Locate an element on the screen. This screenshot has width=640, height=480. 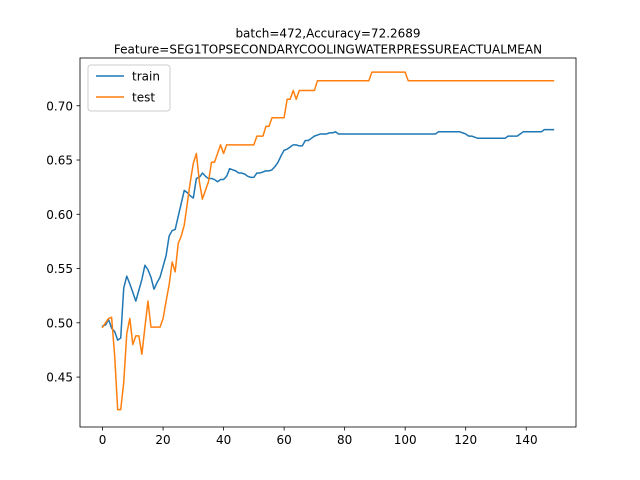
x-tick-label: 80 is located at coordinates (344, 440).